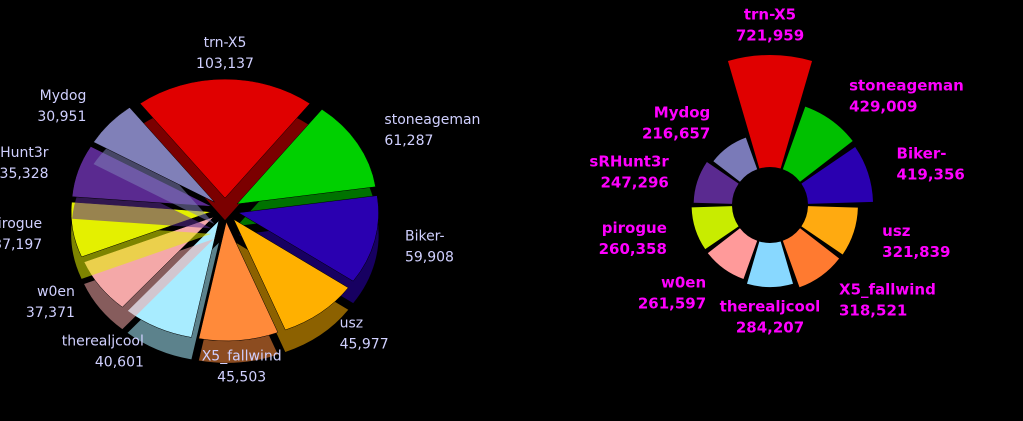  What do you see at coordinates (429, 257) in the screenshot?
I see `value-label: 59,908` at bounding box center [429, 257].